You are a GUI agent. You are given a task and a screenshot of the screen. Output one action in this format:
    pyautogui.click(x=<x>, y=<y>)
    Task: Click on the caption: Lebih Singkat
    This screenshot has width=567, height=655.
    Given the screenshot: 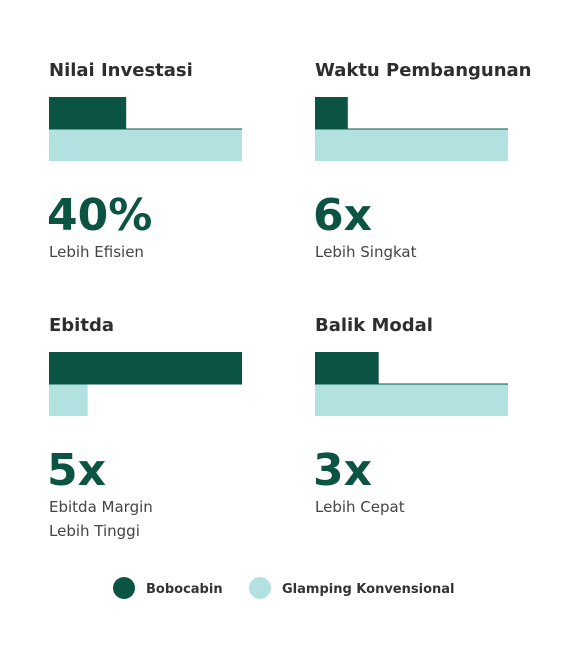 What is the action you would take?
    pyautogui.click(x=366, y=252)
    